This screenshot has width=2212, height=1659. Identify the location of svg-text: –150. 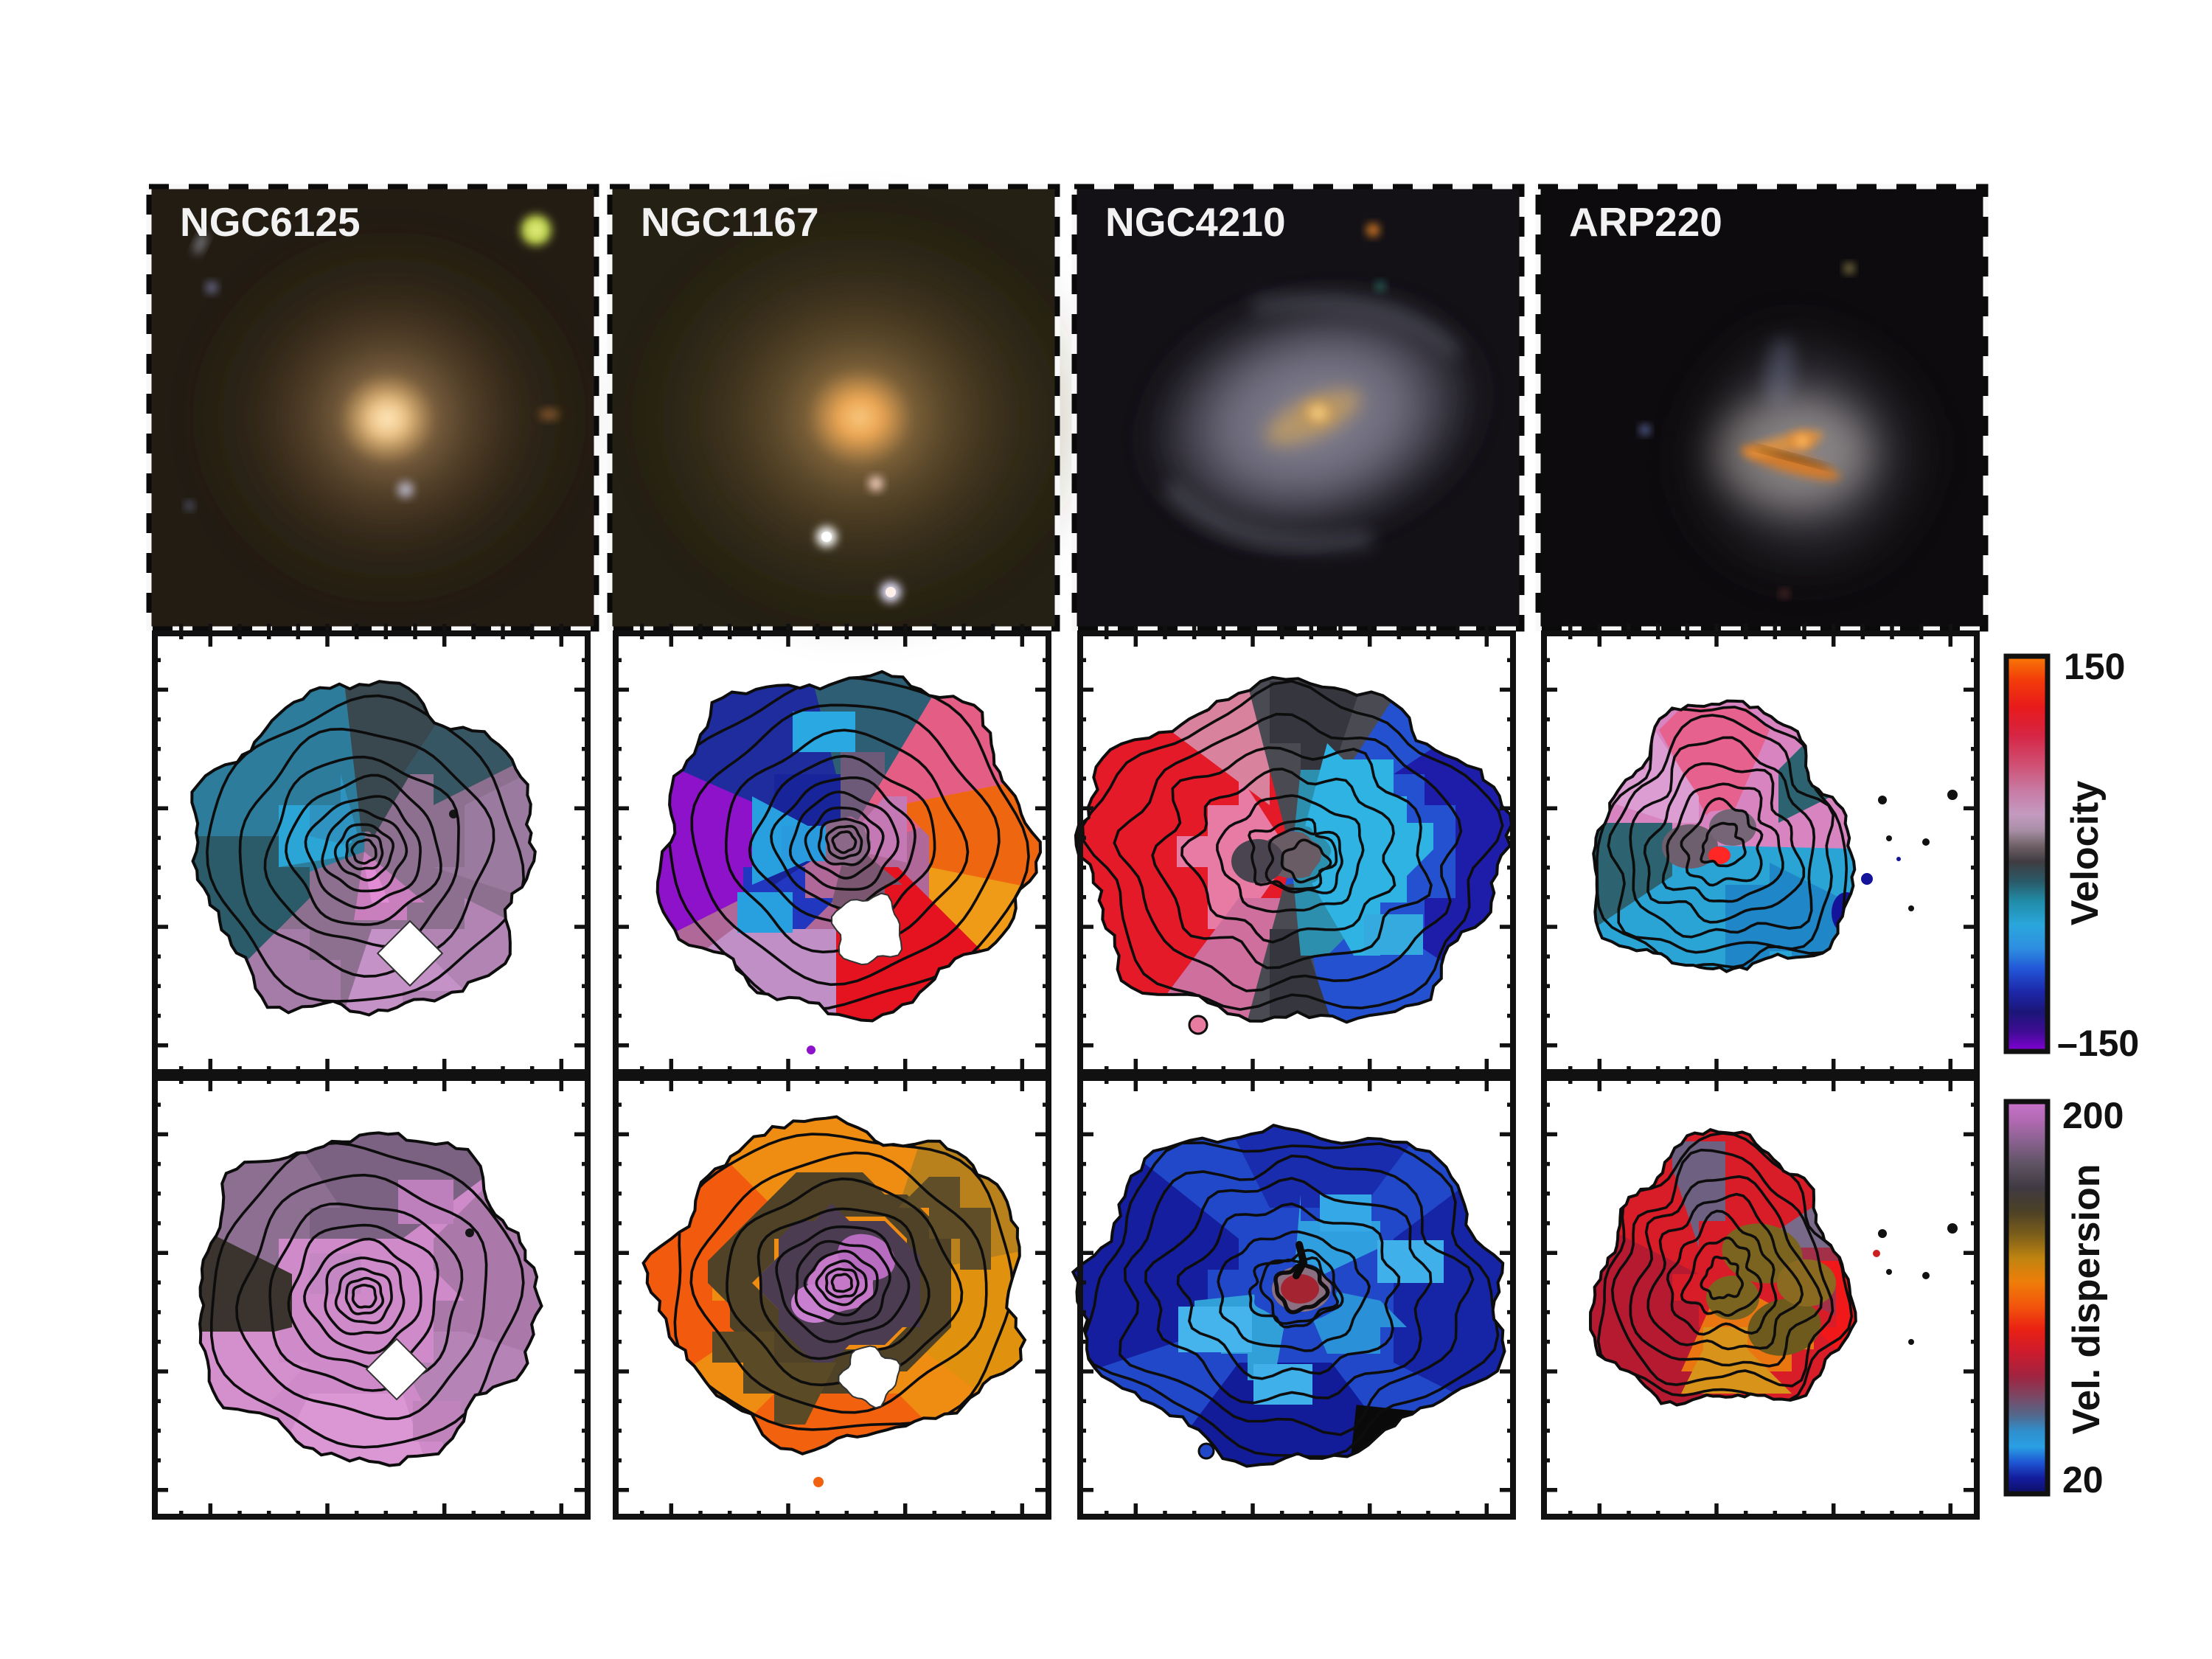
(2098, 1043).